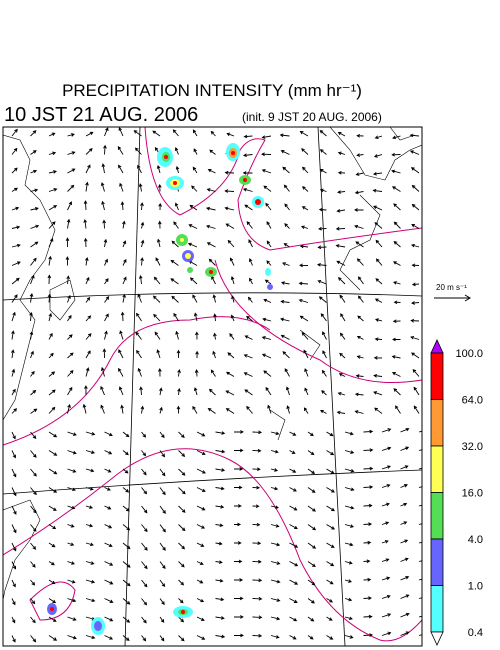  What do you see at coordinates (212, 90) in the screenshot?
I see `title: PRECIPITATION INTENSITY (mm hr⁻¹)` at bounding box center [212, 90].